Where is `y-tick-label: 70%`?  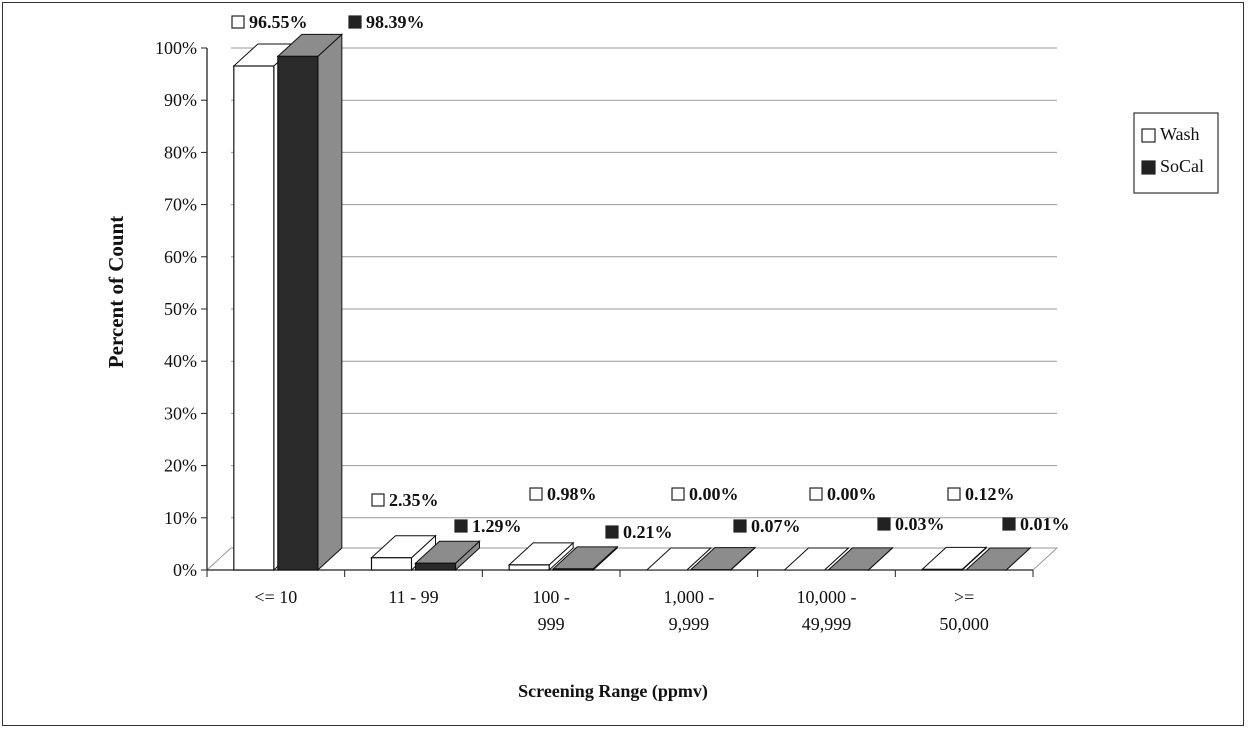 y-tick-label: 70% is located at coordinates (180, 205).